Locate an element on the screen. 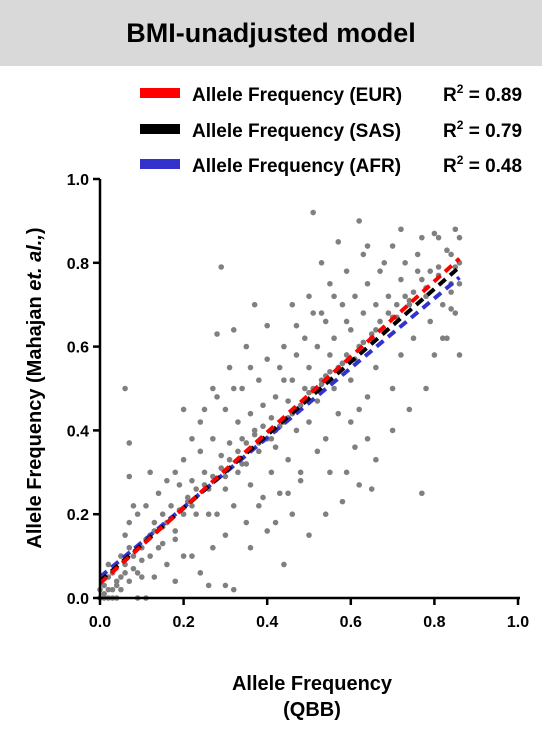  y-axis-title-italic: et. al., is located at coordinates (35, 262).